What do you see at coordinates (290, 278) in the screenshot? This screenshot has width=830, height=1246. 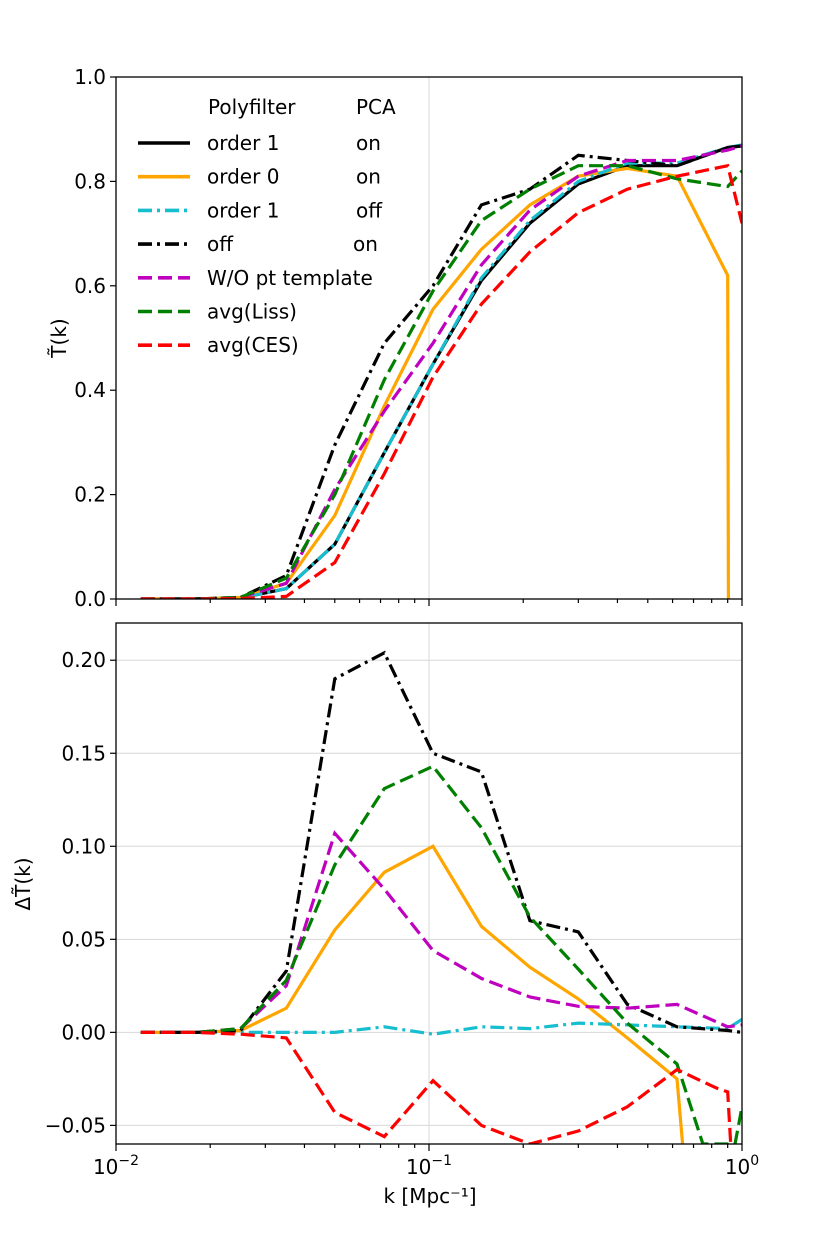 I see `legend-label-s5: W/O pt template` at bounding box center [290, 278].